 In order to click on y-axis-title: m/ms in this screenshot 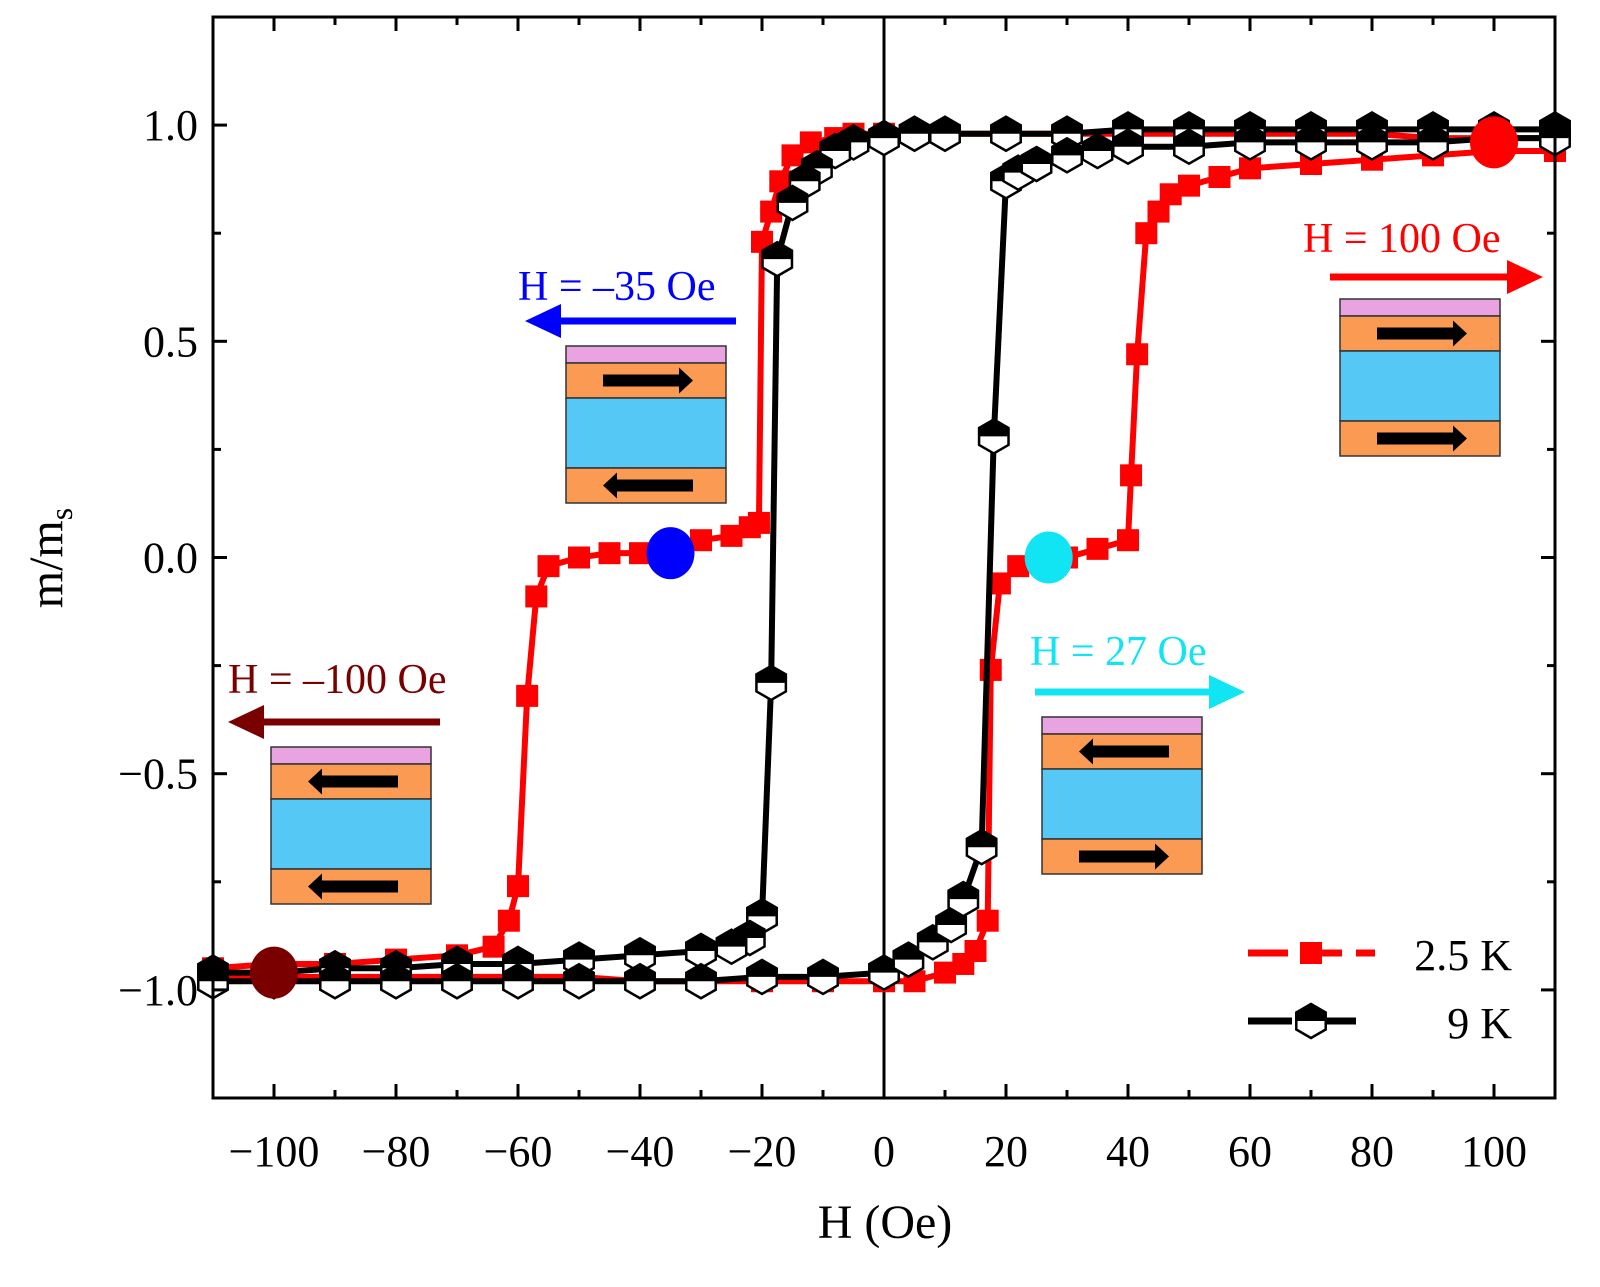, I will do `click(49, 558)`.